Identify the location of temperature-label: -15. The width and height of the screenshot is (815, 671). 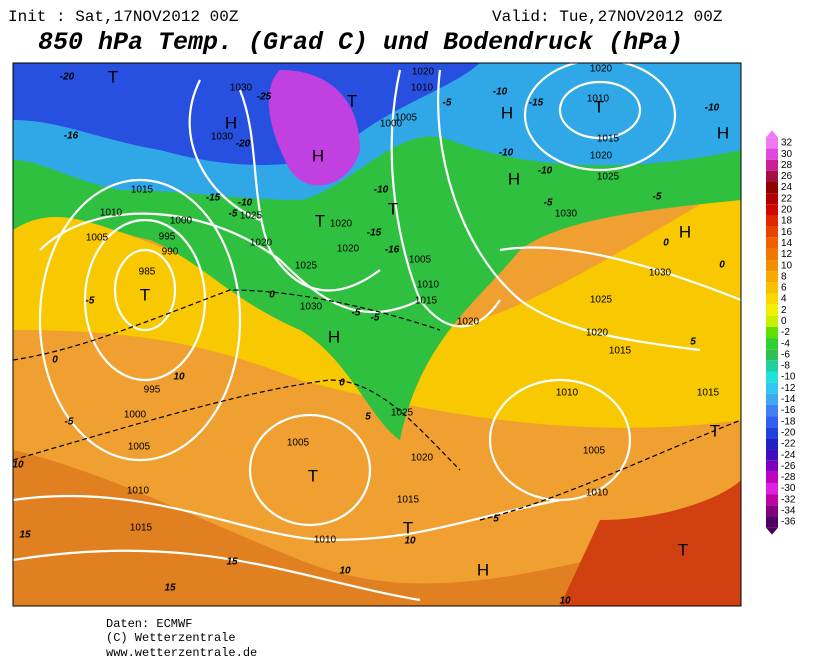
(213, 198).